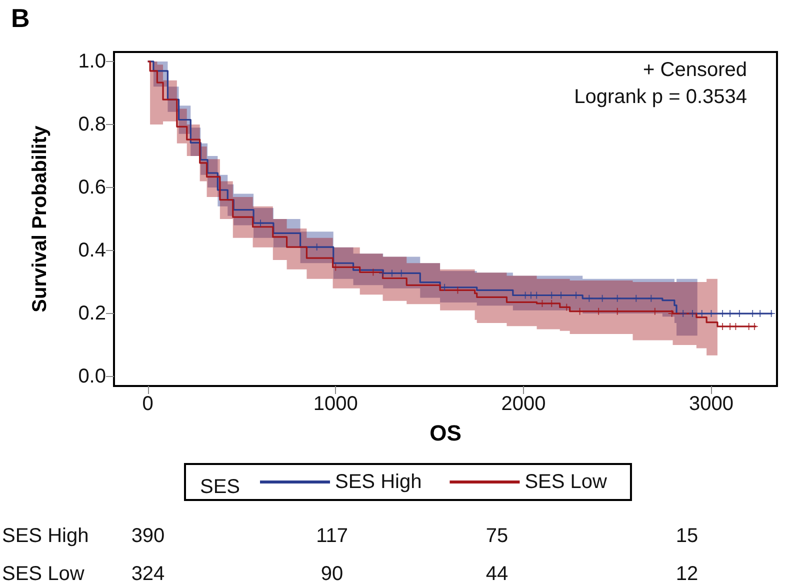 The height and width of the screenshot is (588, 795). What do you see at coordinates (92, 251) in the screenshot?
I see `y-tick-label: 0.4` at bounding box center [92, 251].